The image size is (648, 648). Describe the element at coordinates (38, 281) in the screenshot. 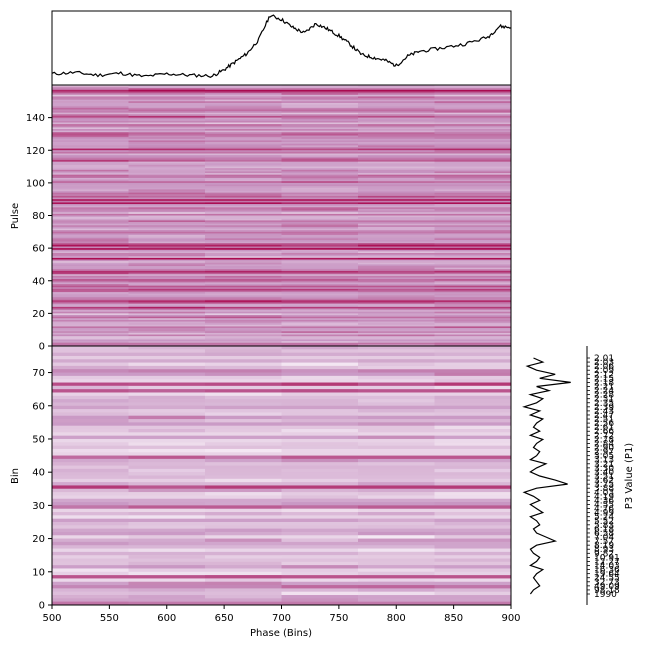

I see `y-tick-label: 40` at that location.